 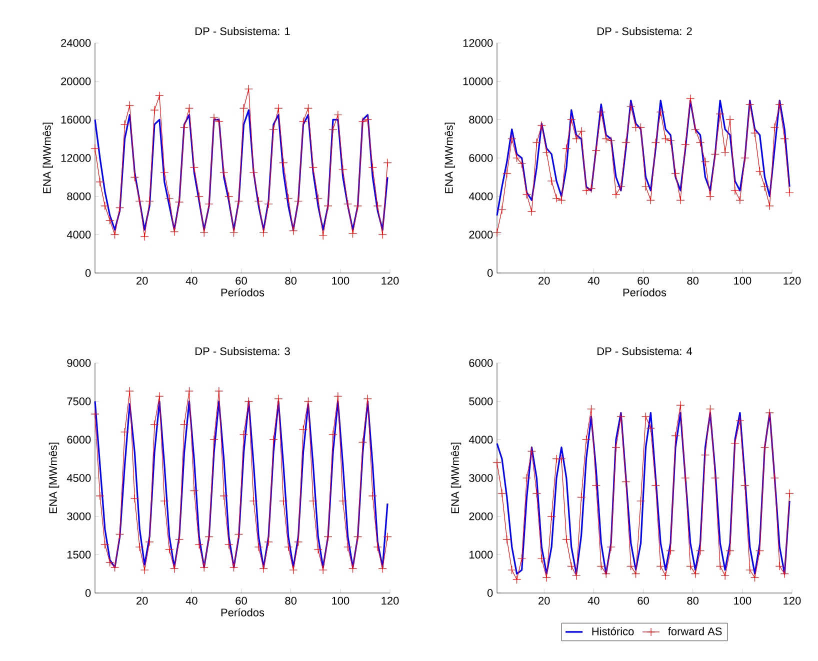 What do you see at coordinates (645, 31) in the screenshot?
I see `chart-title: DP - Subsistema: 2` at bounding box center [645, 31].